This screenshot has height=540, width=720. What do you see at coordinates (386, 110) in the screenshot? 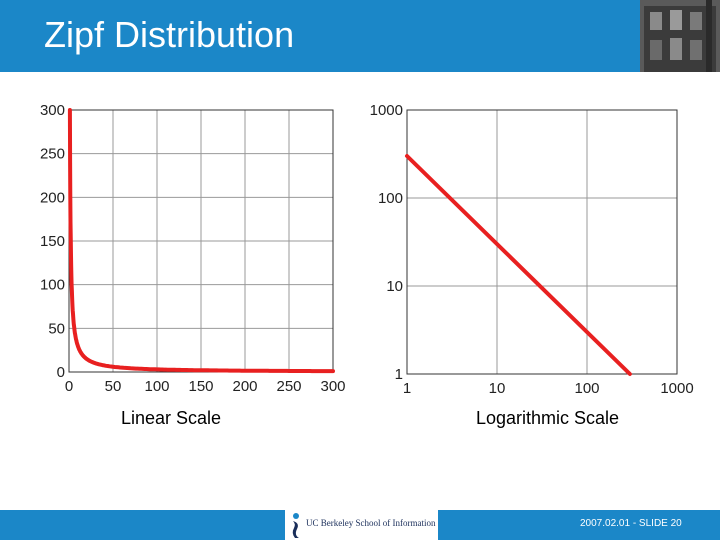
I see `y-tick-label: 1000` at bounding box center [386, 110].